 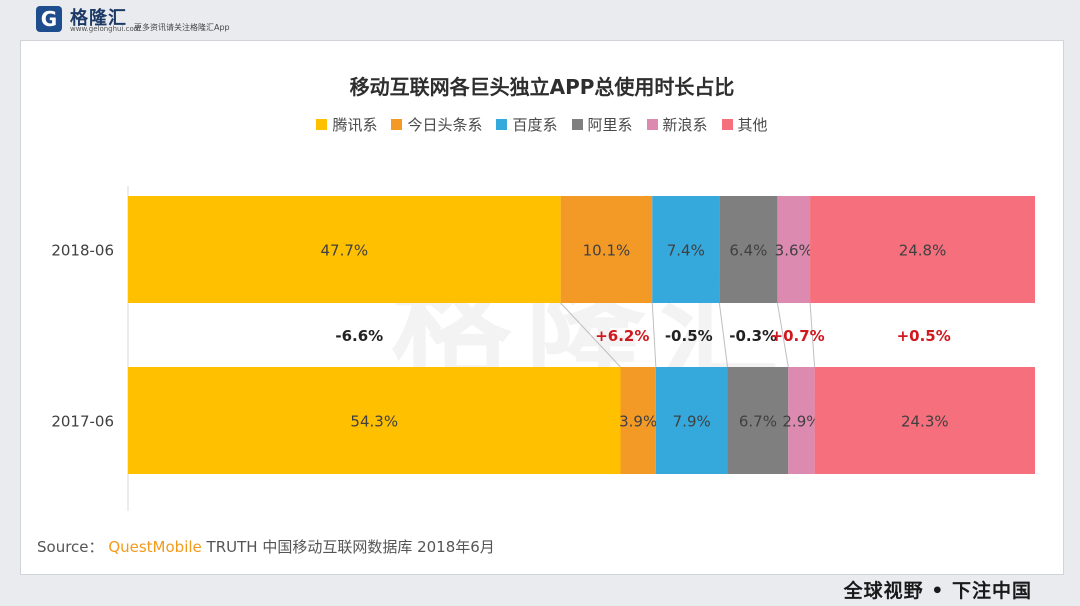 I want to click on legend-label: 腾讯系, so click(x=355, y=125).